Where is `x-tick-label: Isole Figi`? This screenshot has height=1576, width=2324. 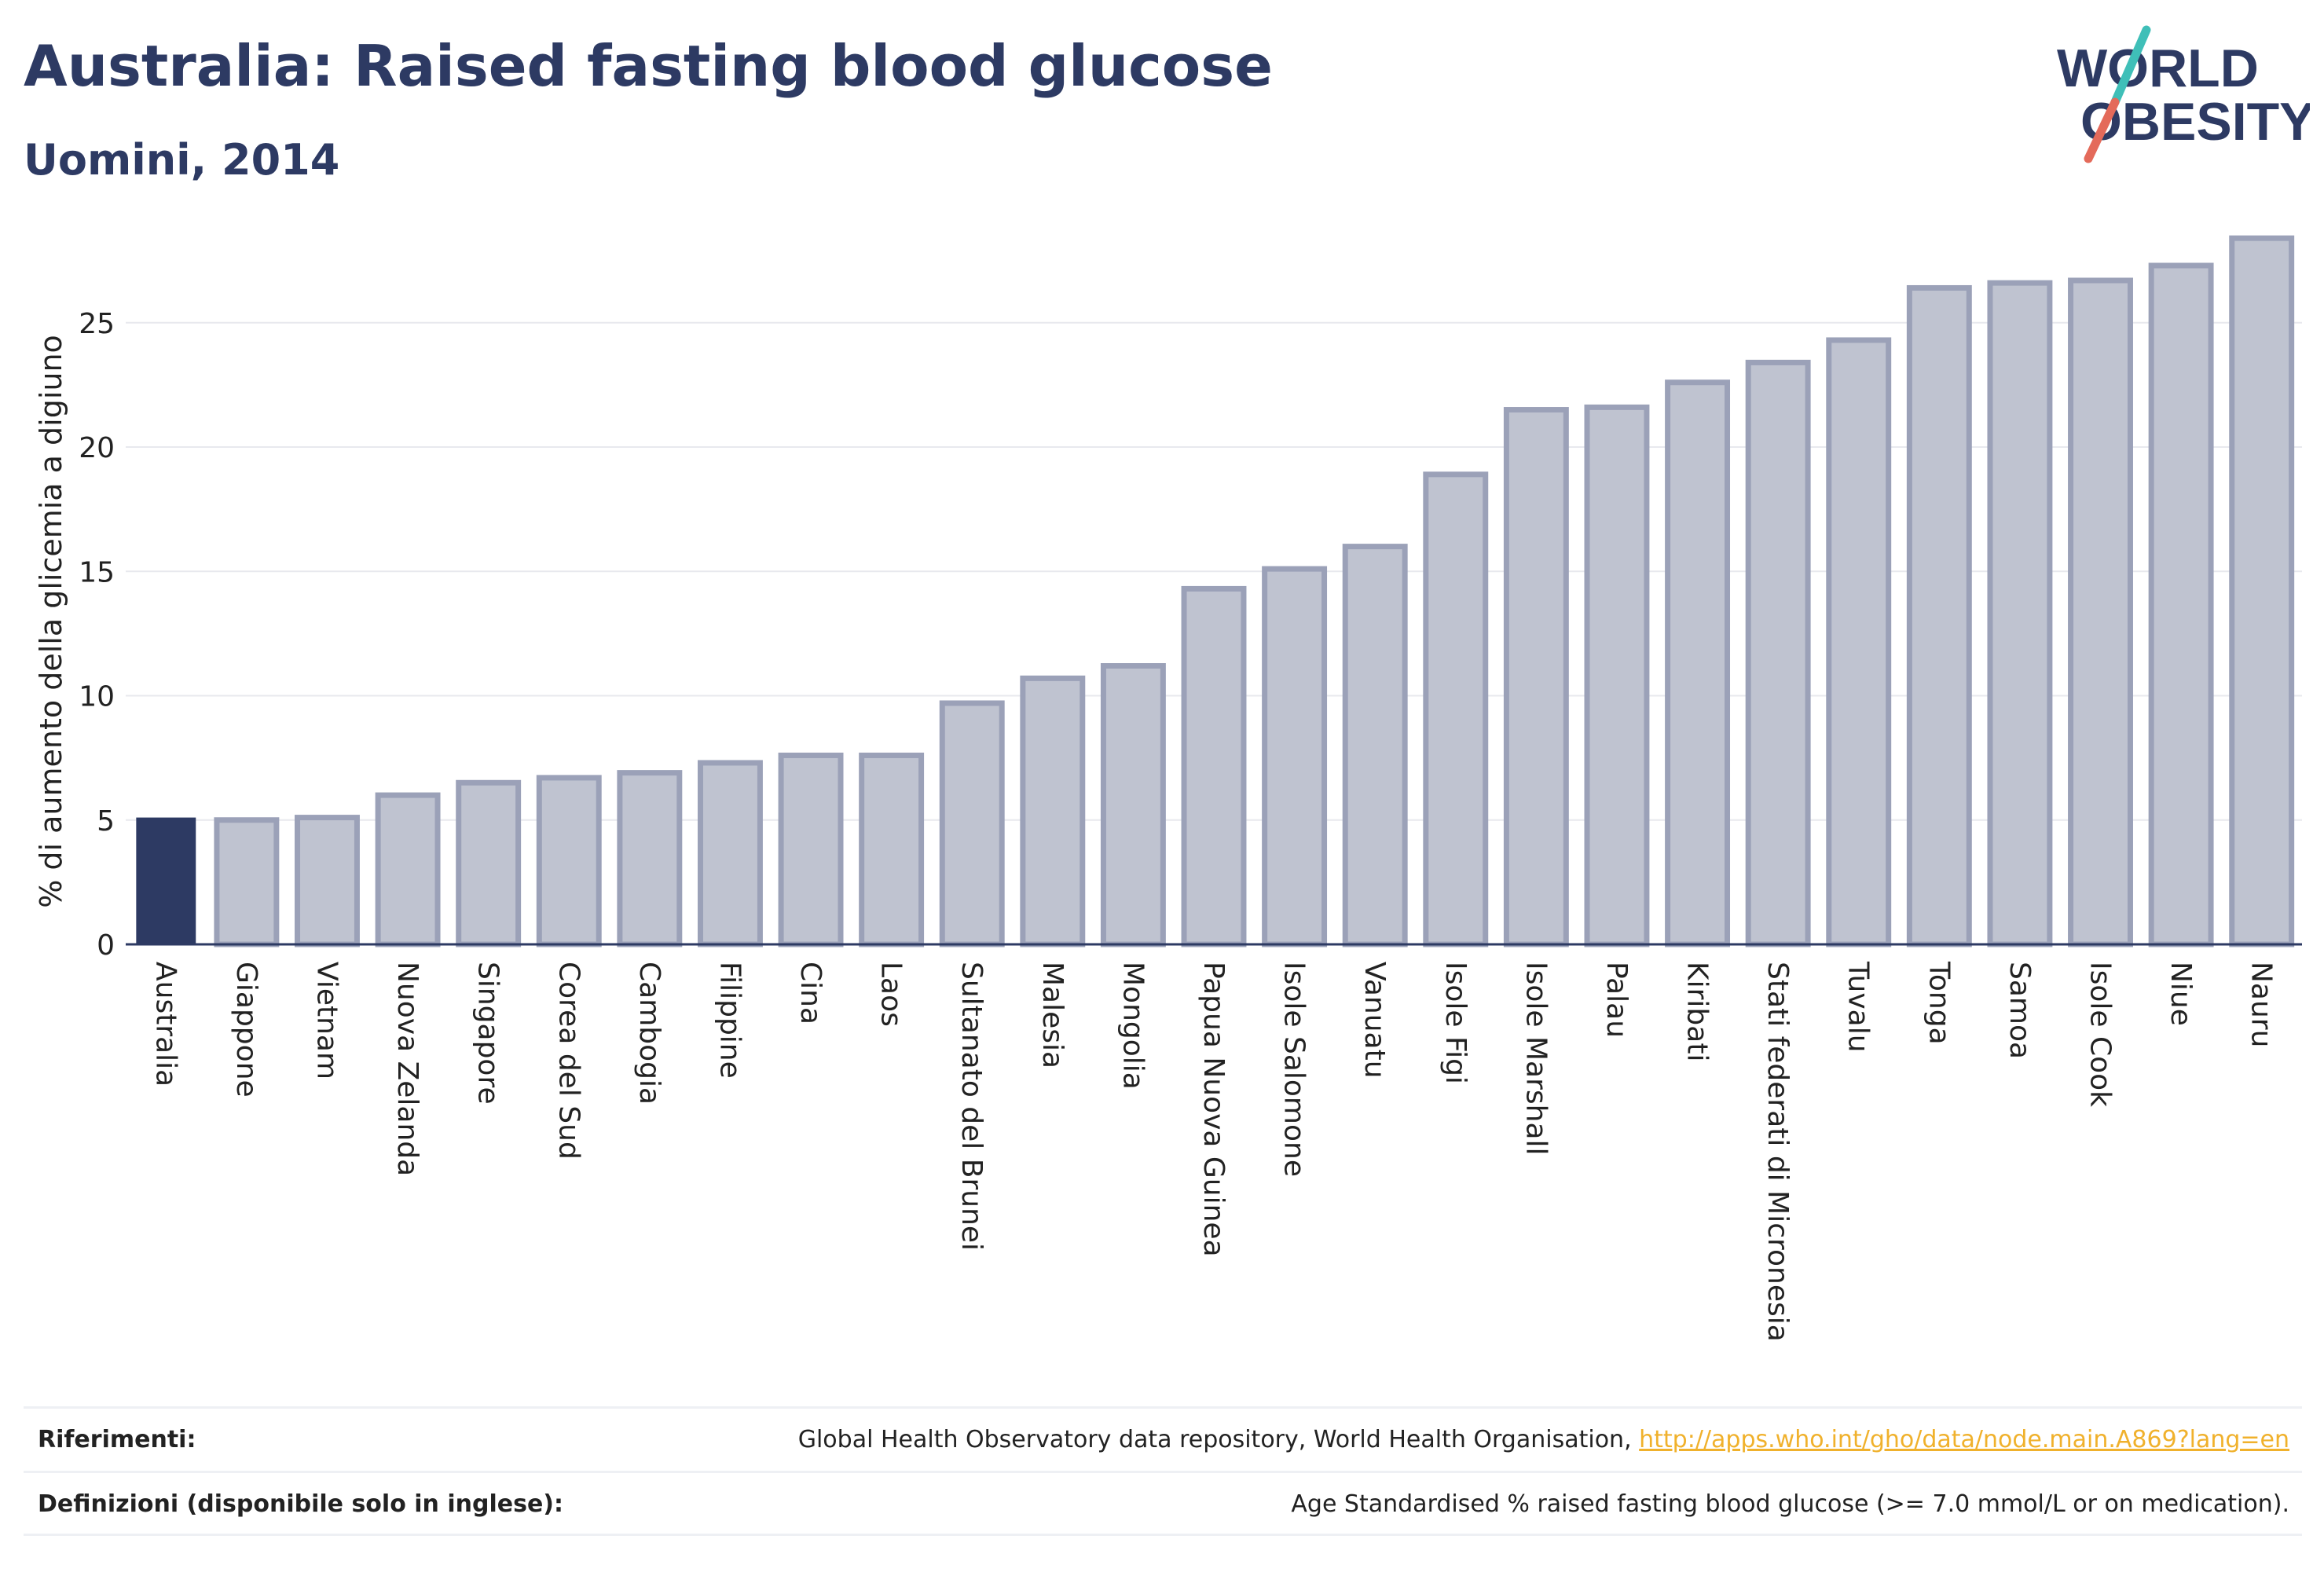
x-tick-label: Isole Figi is located at coordinates (1455, 1023).